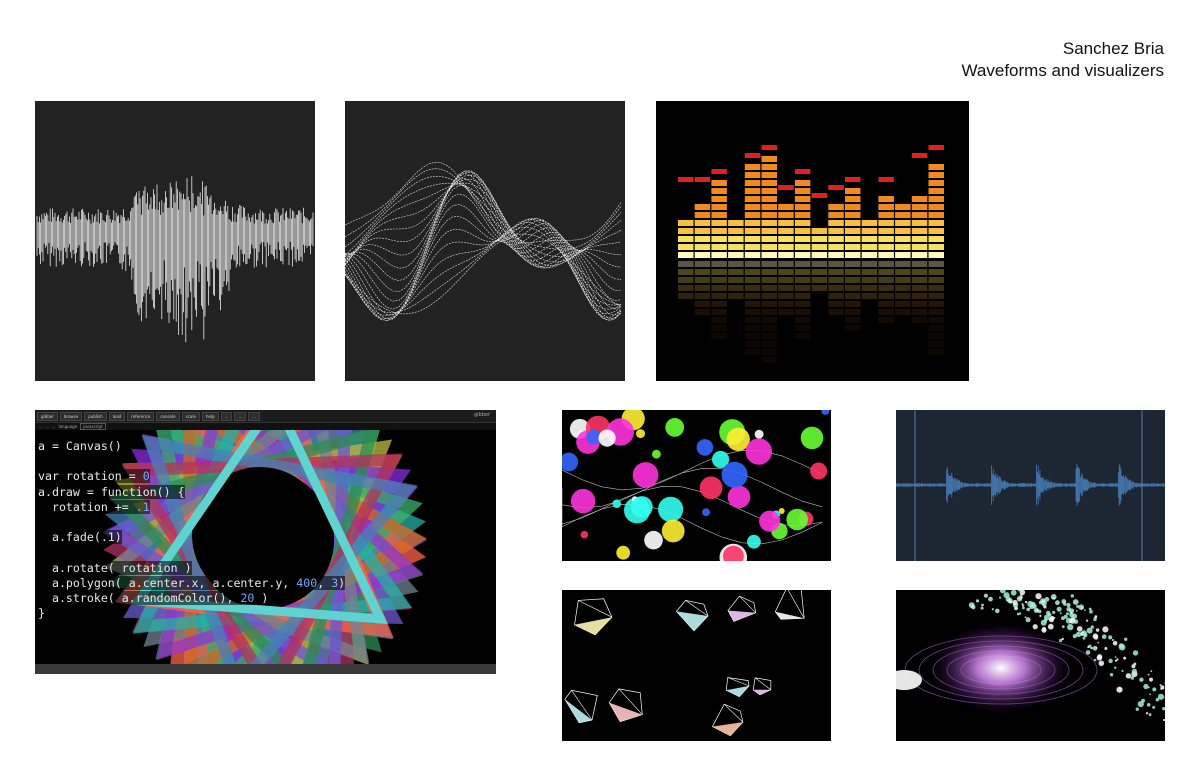 This screenshot has height=777, width=1200. I want to click on editor-tab: console, so click(168, 416).